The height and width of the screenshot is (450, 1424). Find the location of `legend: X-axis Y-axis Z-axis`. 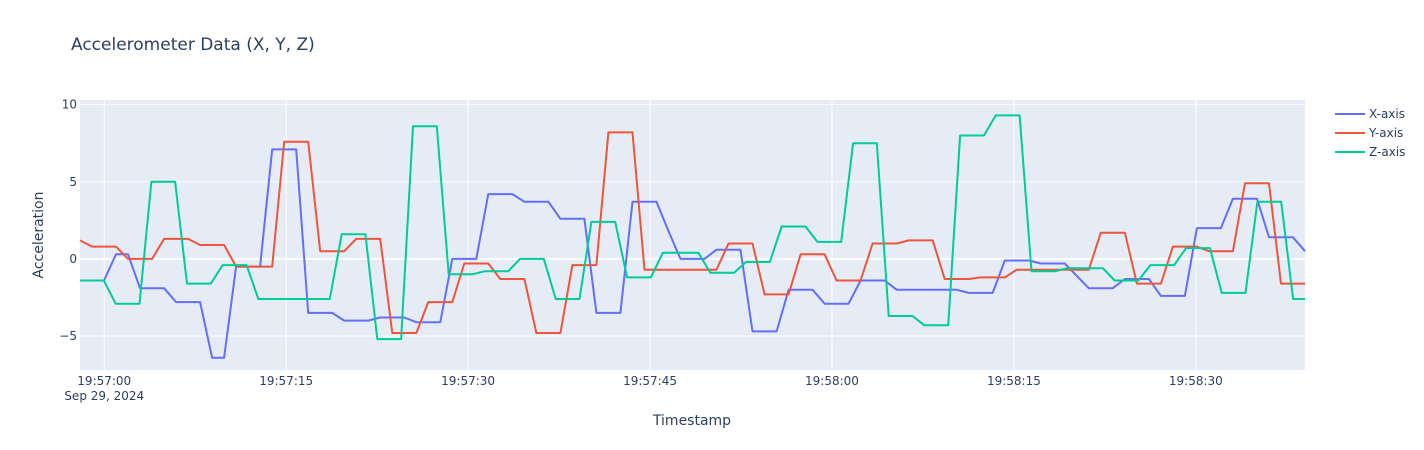

legend: X-axis Y-axis Z-axis is located at coordinates (1370, 133).